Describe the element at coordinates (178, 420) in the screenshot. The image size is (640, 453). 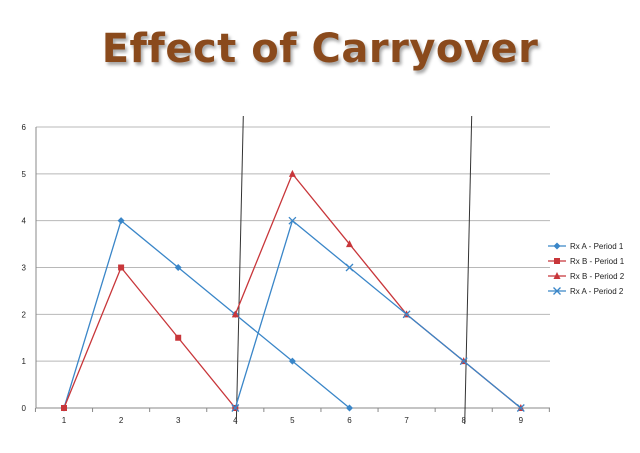
I see `x-tick-label: 3` at that location.